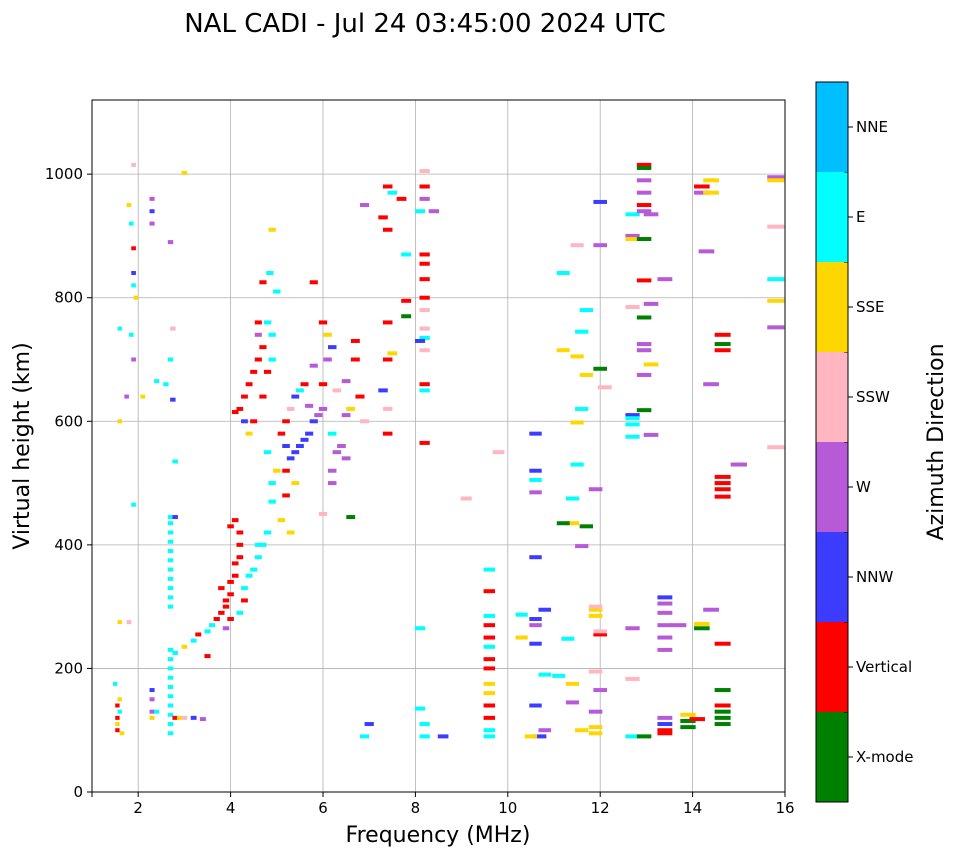 The height and width of the screenshot is (861, 958). What do you see at coordinates (860, 217) in the screenshot?
I see `colorbar-tick-label: E` at bounding box center [860, 217].